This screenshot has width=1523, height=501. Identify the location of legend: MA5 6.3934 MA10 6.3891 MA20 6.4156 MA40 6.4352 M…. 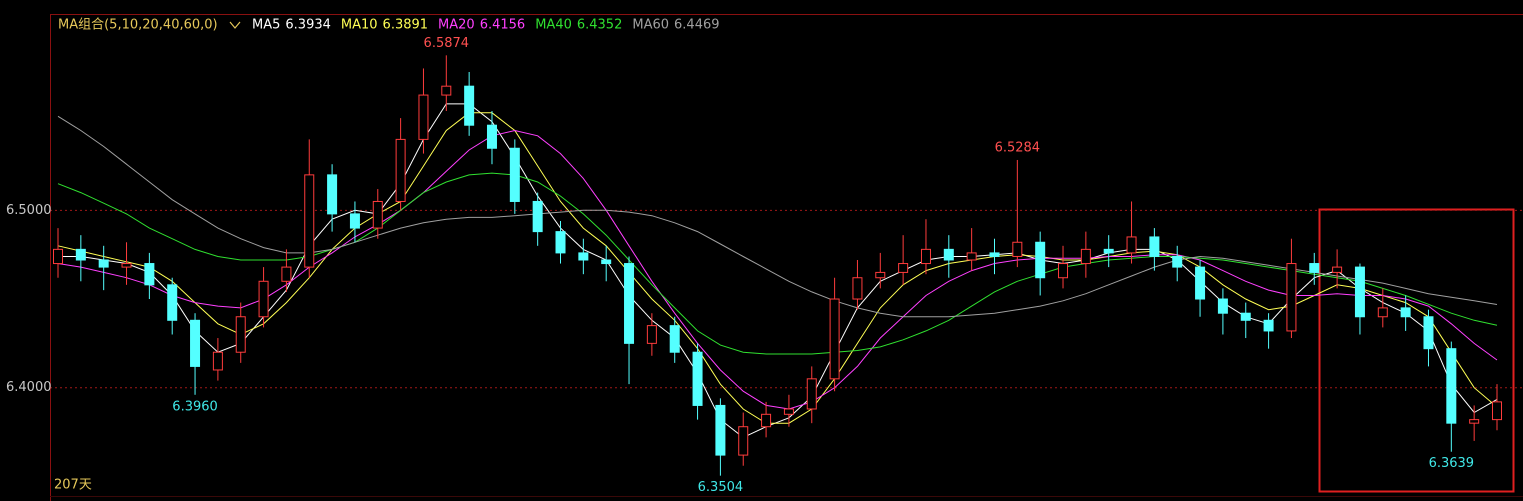
(486, 25).